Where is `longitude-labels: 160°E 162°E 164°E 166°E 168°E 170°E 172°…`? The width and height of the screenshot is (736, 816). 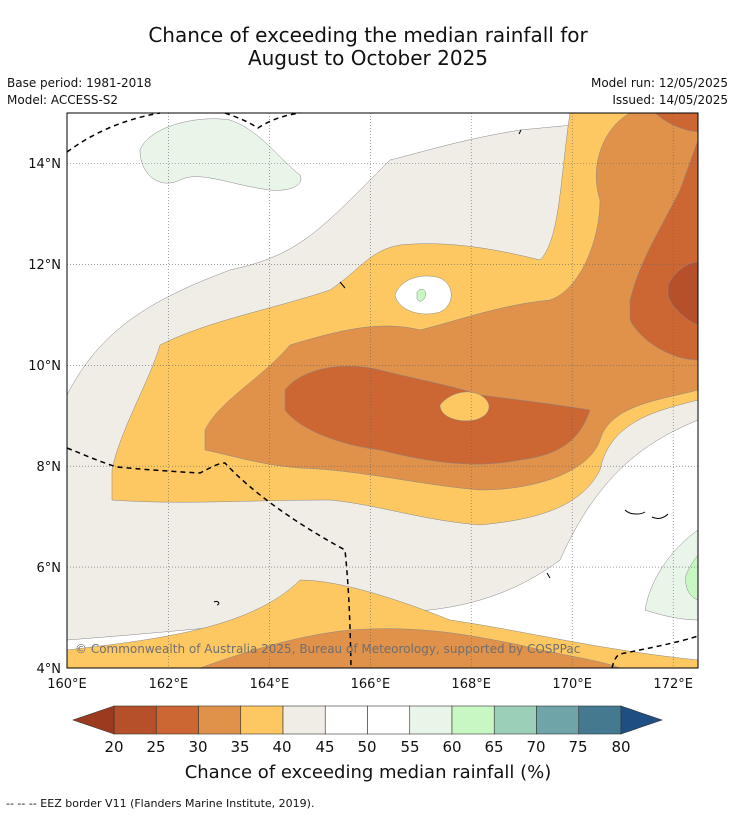 longitude-labels: 160°E 162°E 164°E 166°E 168°E 170°E 172°… is located at coordinates (370, 684).